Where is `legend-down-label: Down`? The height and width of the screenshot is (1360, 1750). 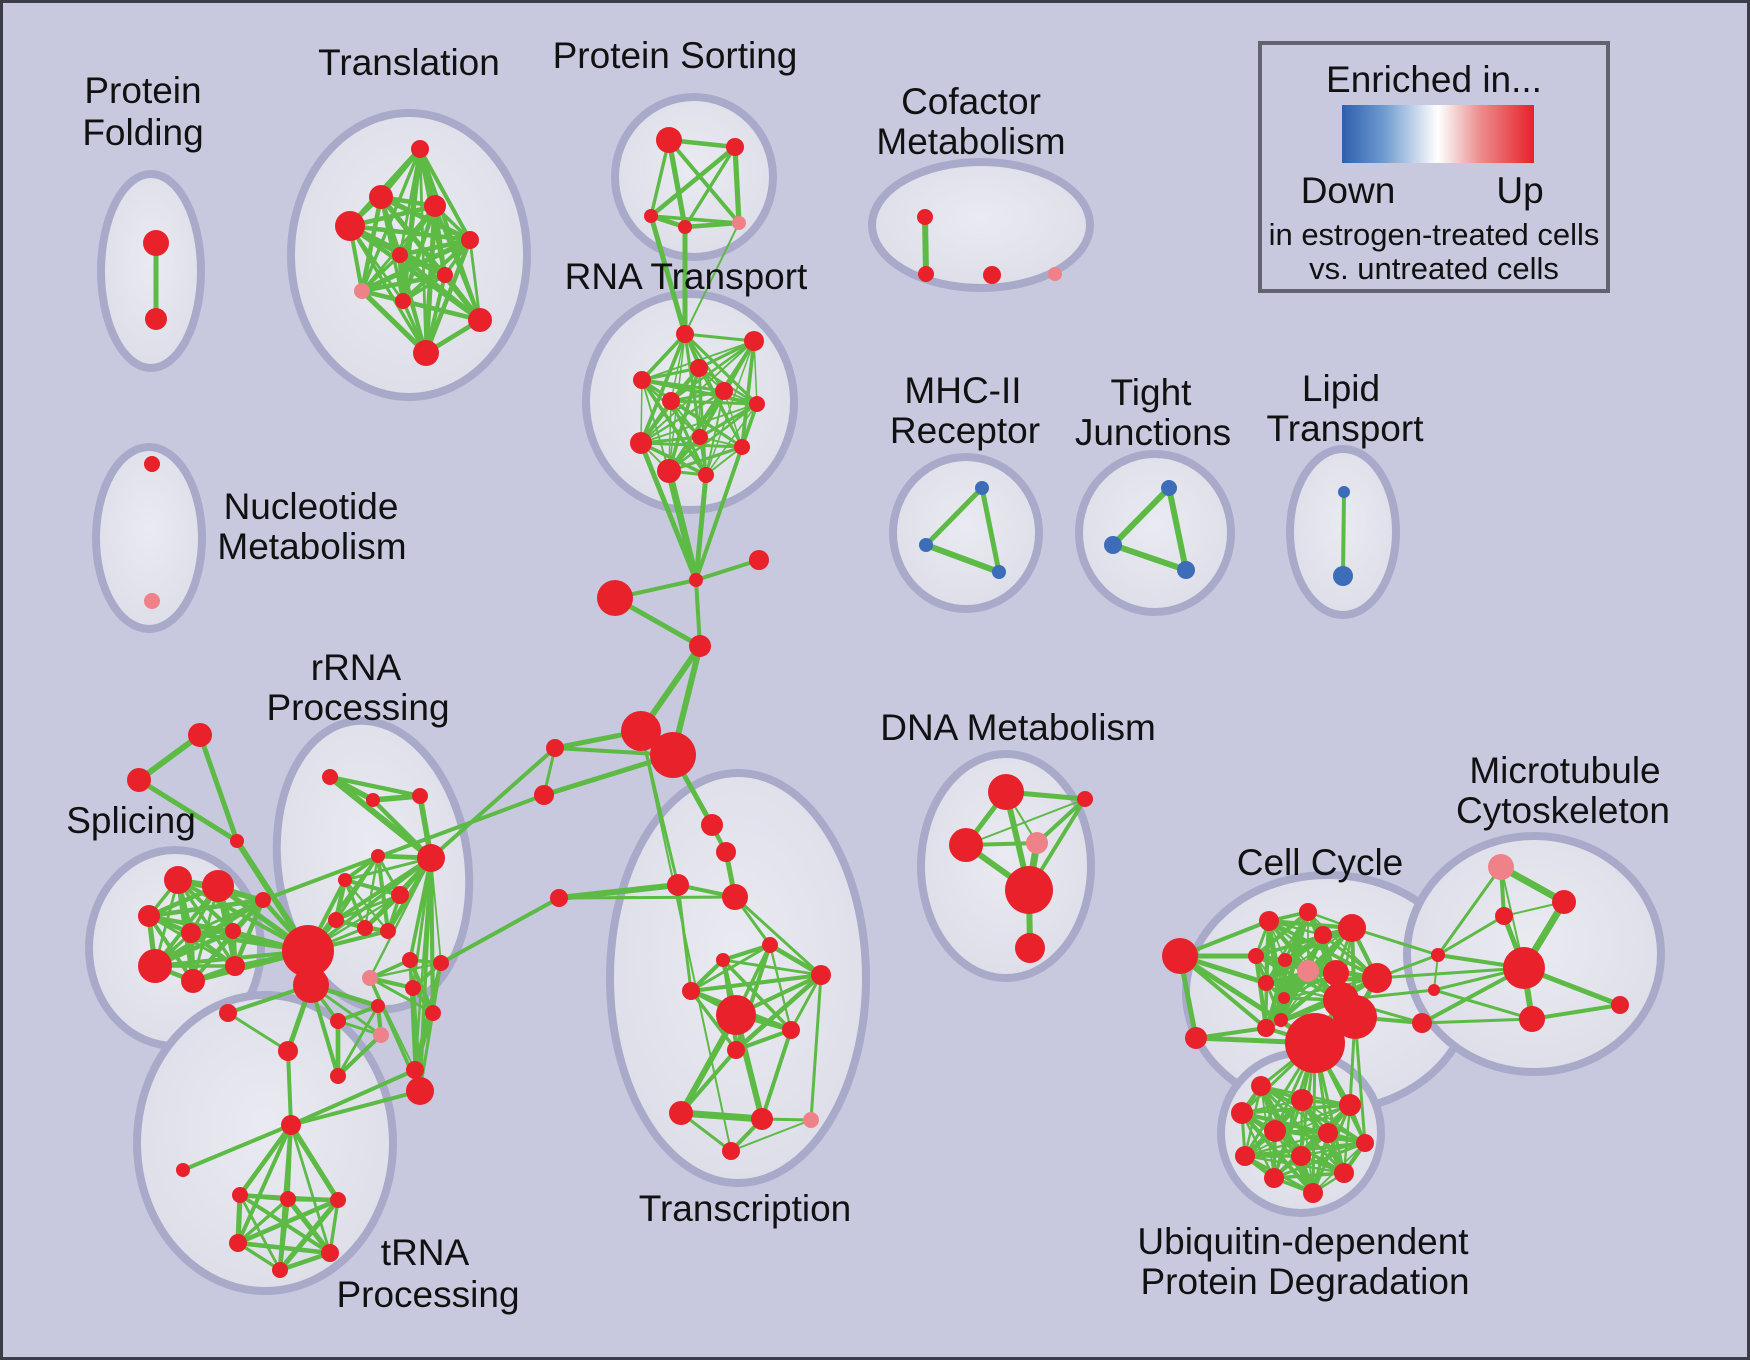
legend-down-label: Down is located at coordinates (1348, 190).